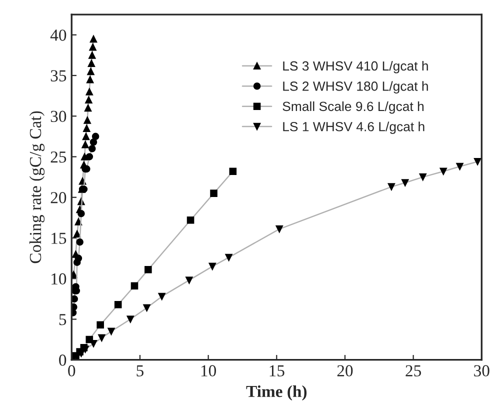 This screenshot has width=494, height=416. I want to click on y-tick-label: 5, so click(62, 320).